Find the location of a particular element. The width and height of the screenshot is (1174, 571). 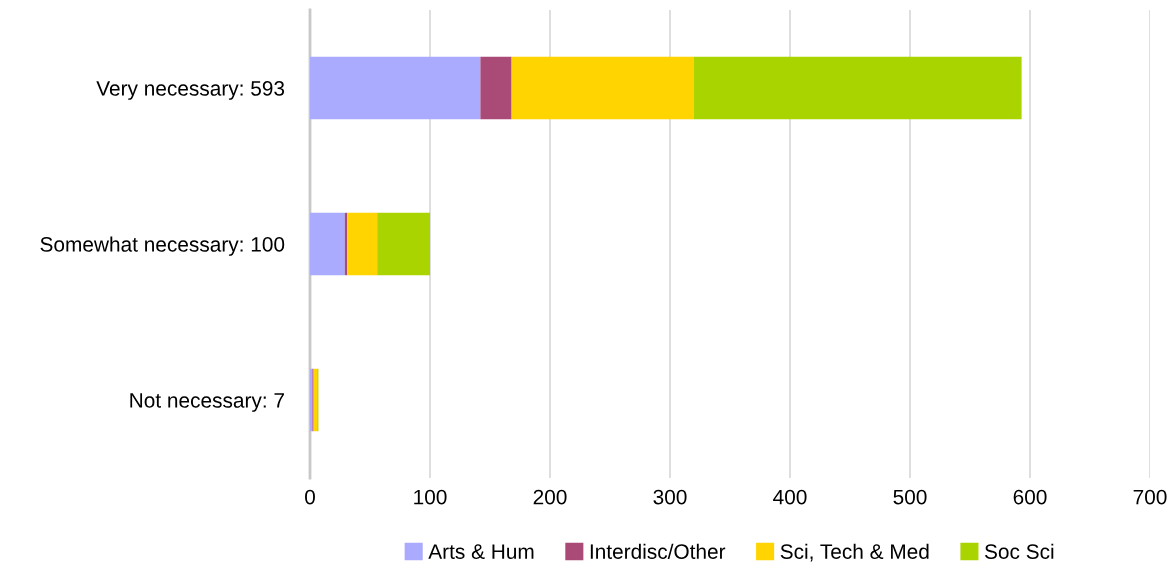

x-tick-label: 100 is located at coordinates (430, 497).